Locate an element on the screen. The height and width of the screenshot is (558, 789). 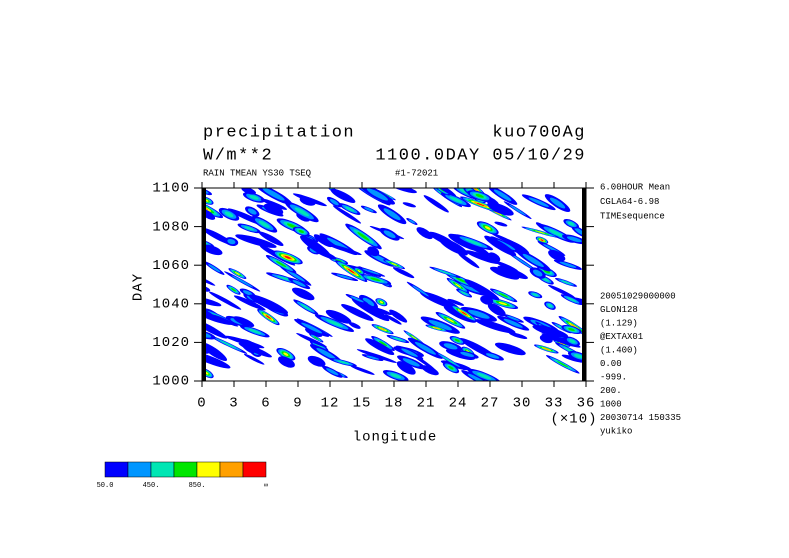
y-tick-label: 1080 is located at coordinates (171, 227).